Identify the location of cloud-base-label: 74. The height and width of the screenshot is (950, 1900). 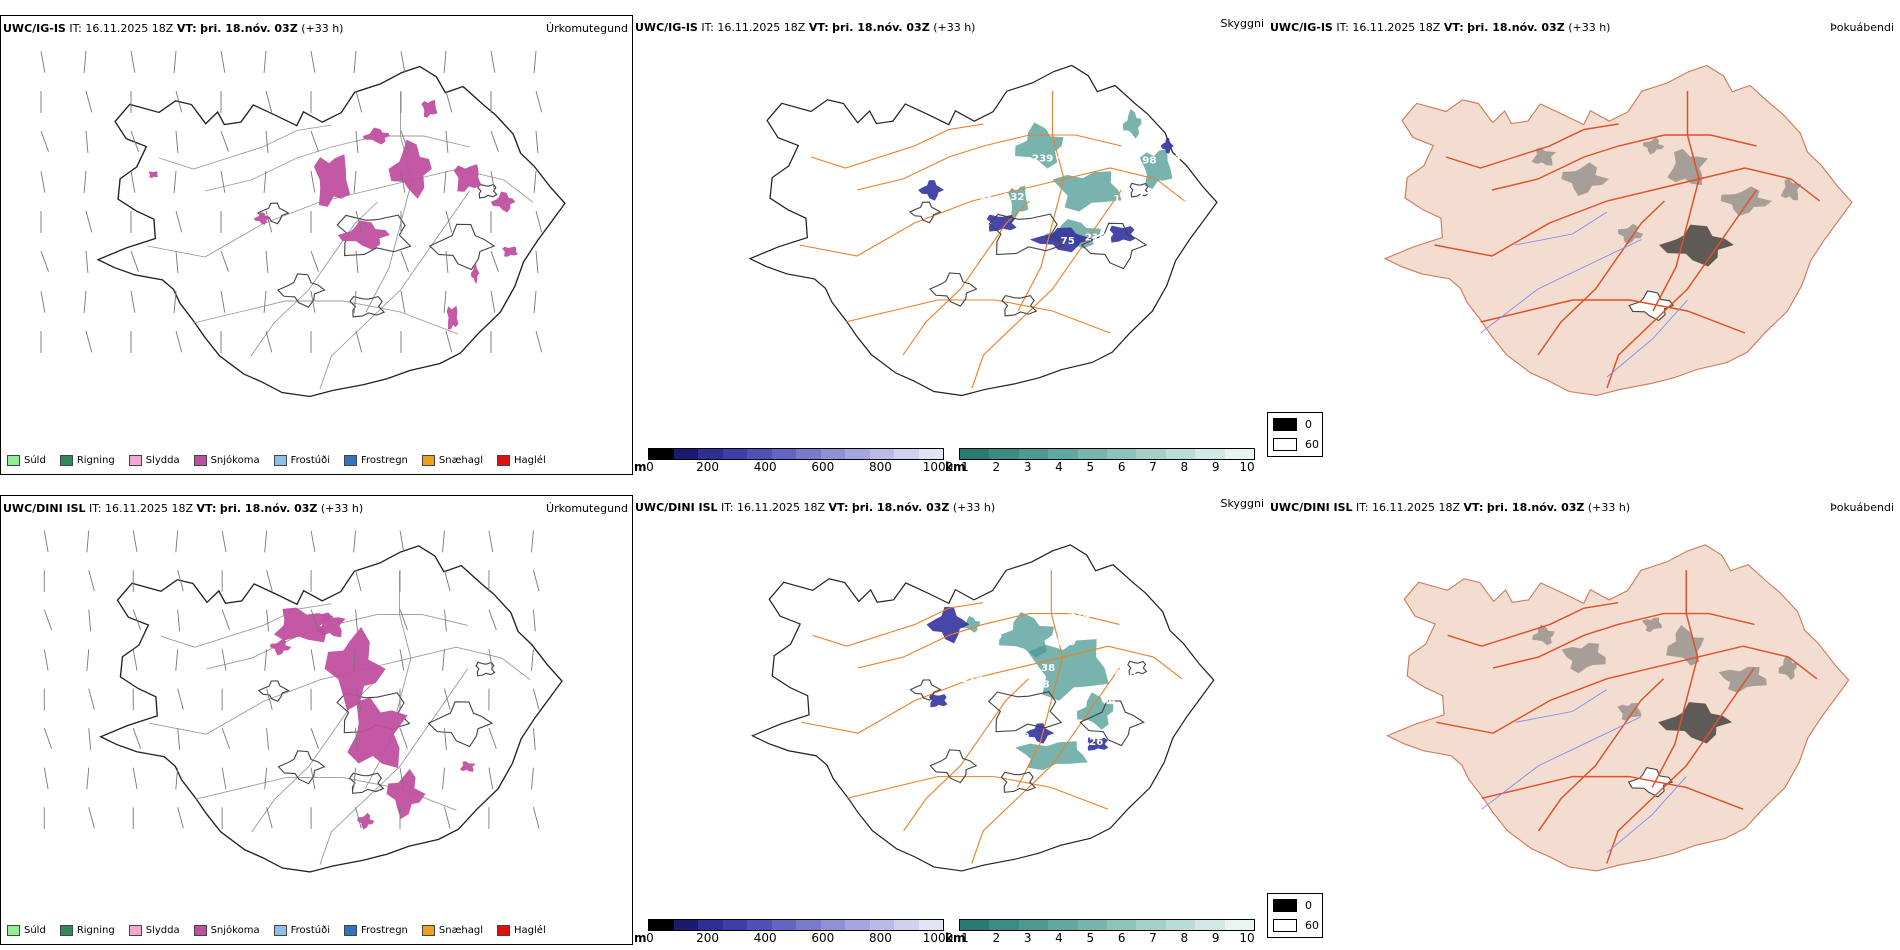
(1173, 157).